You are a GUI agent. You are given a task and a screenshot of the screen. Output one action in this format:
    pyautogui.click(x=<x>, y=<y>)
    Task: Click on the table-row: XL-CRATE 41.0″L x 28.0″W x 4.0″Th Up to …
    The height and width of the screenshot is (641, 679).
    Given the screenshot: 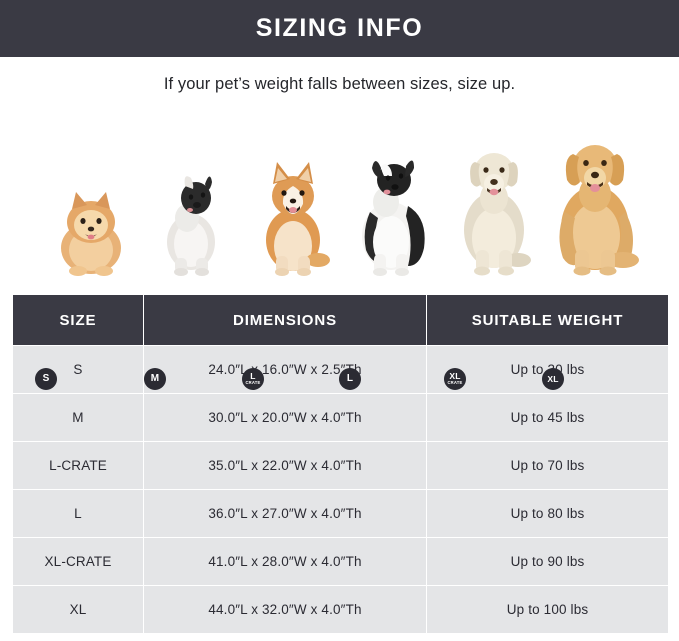 What is the action you would take?
    pyautogui.click(x=340, y=561)
    